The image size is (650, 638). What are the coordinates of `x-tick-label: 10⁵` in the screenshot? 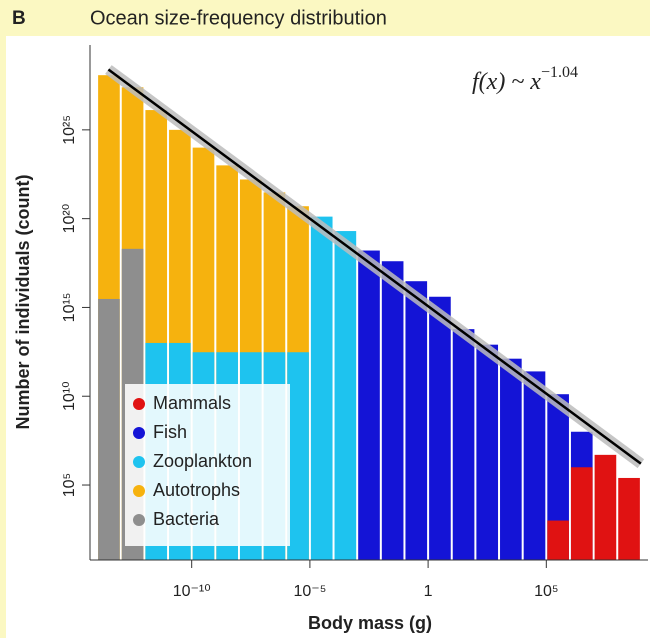 It's located at (546, 591).